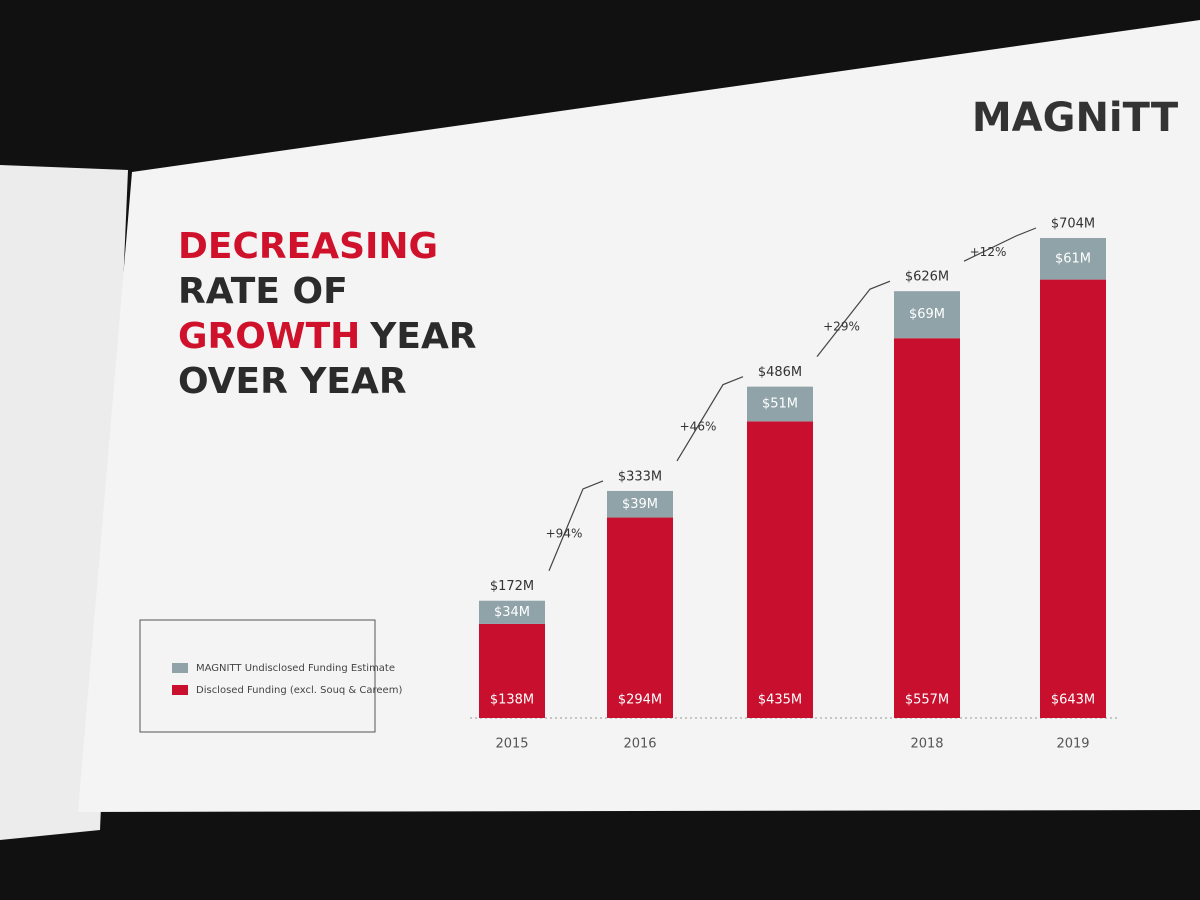  I want to click on value-label: $643M, so click(1073, 700).